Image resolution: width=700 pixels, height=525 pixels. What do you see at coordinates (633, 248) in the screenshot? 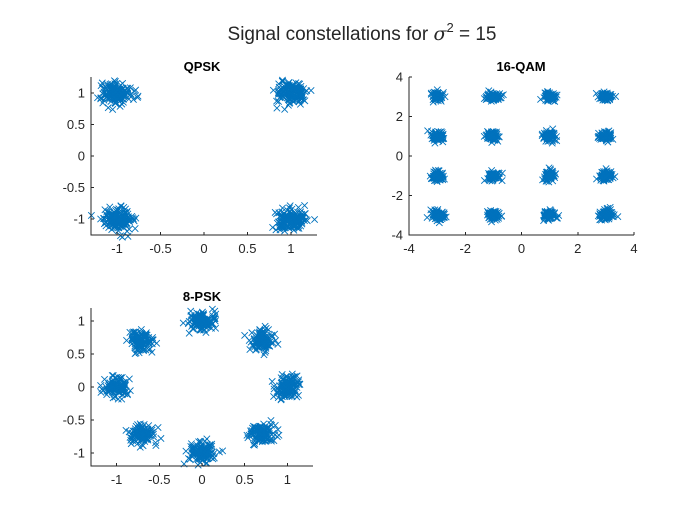
I see `x-tick-label: 4` at bounding box center [633, 248].